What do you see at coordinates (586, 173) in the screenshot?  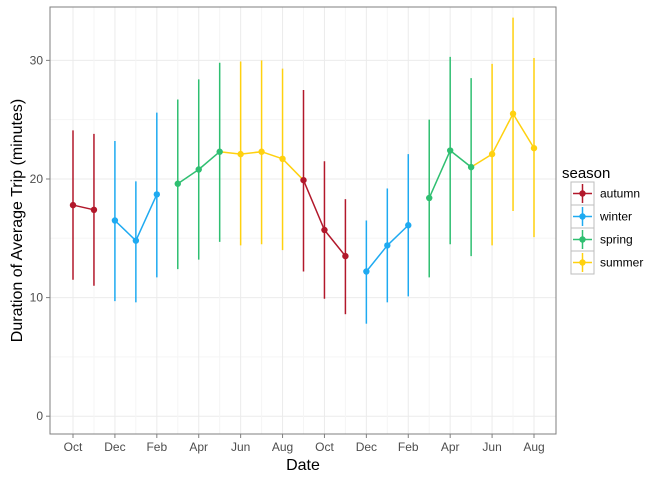 I see `legend-title: season` at bounding box center [586, 173].